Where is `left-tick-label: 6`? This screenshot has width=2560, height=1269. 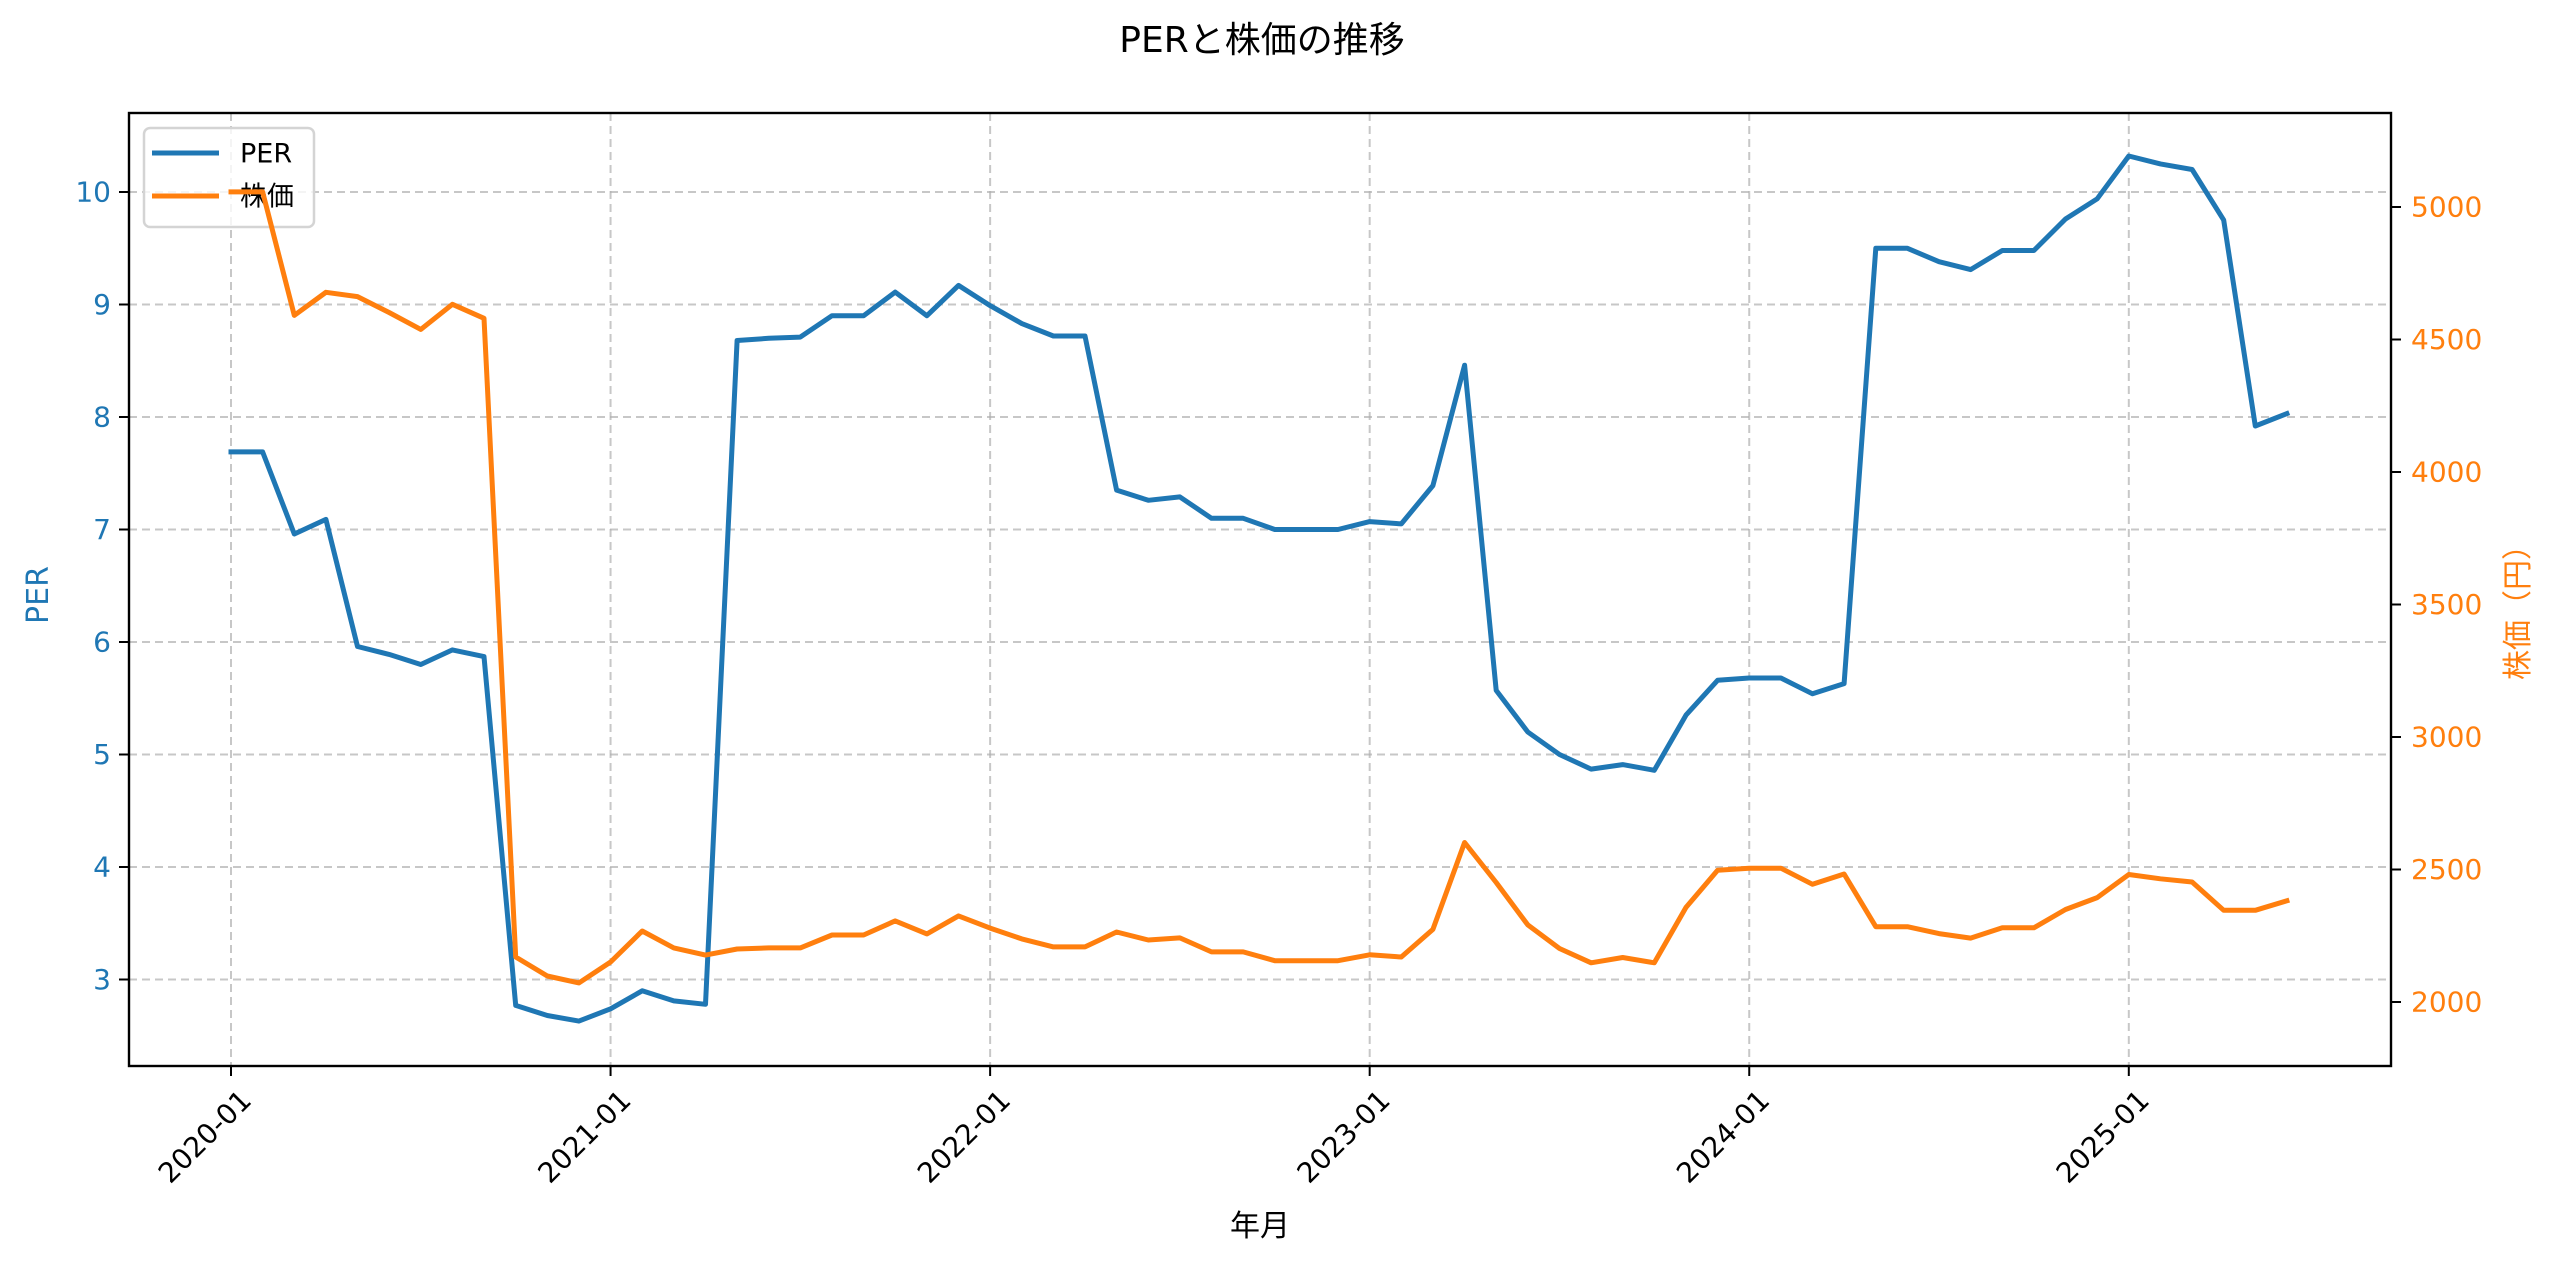
left-tick-label: 6 is located at coordinates (102, 642).